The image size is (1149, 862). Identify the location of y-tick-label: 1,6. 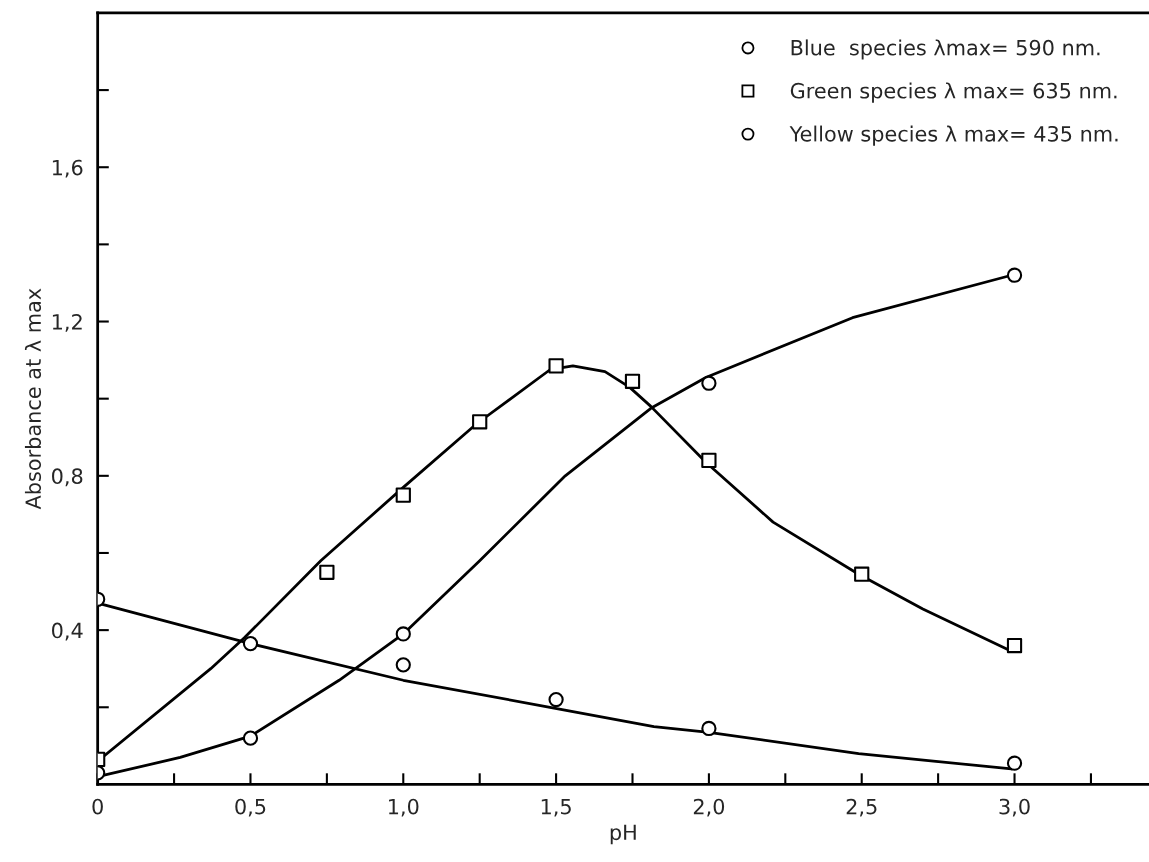
(67, 168).